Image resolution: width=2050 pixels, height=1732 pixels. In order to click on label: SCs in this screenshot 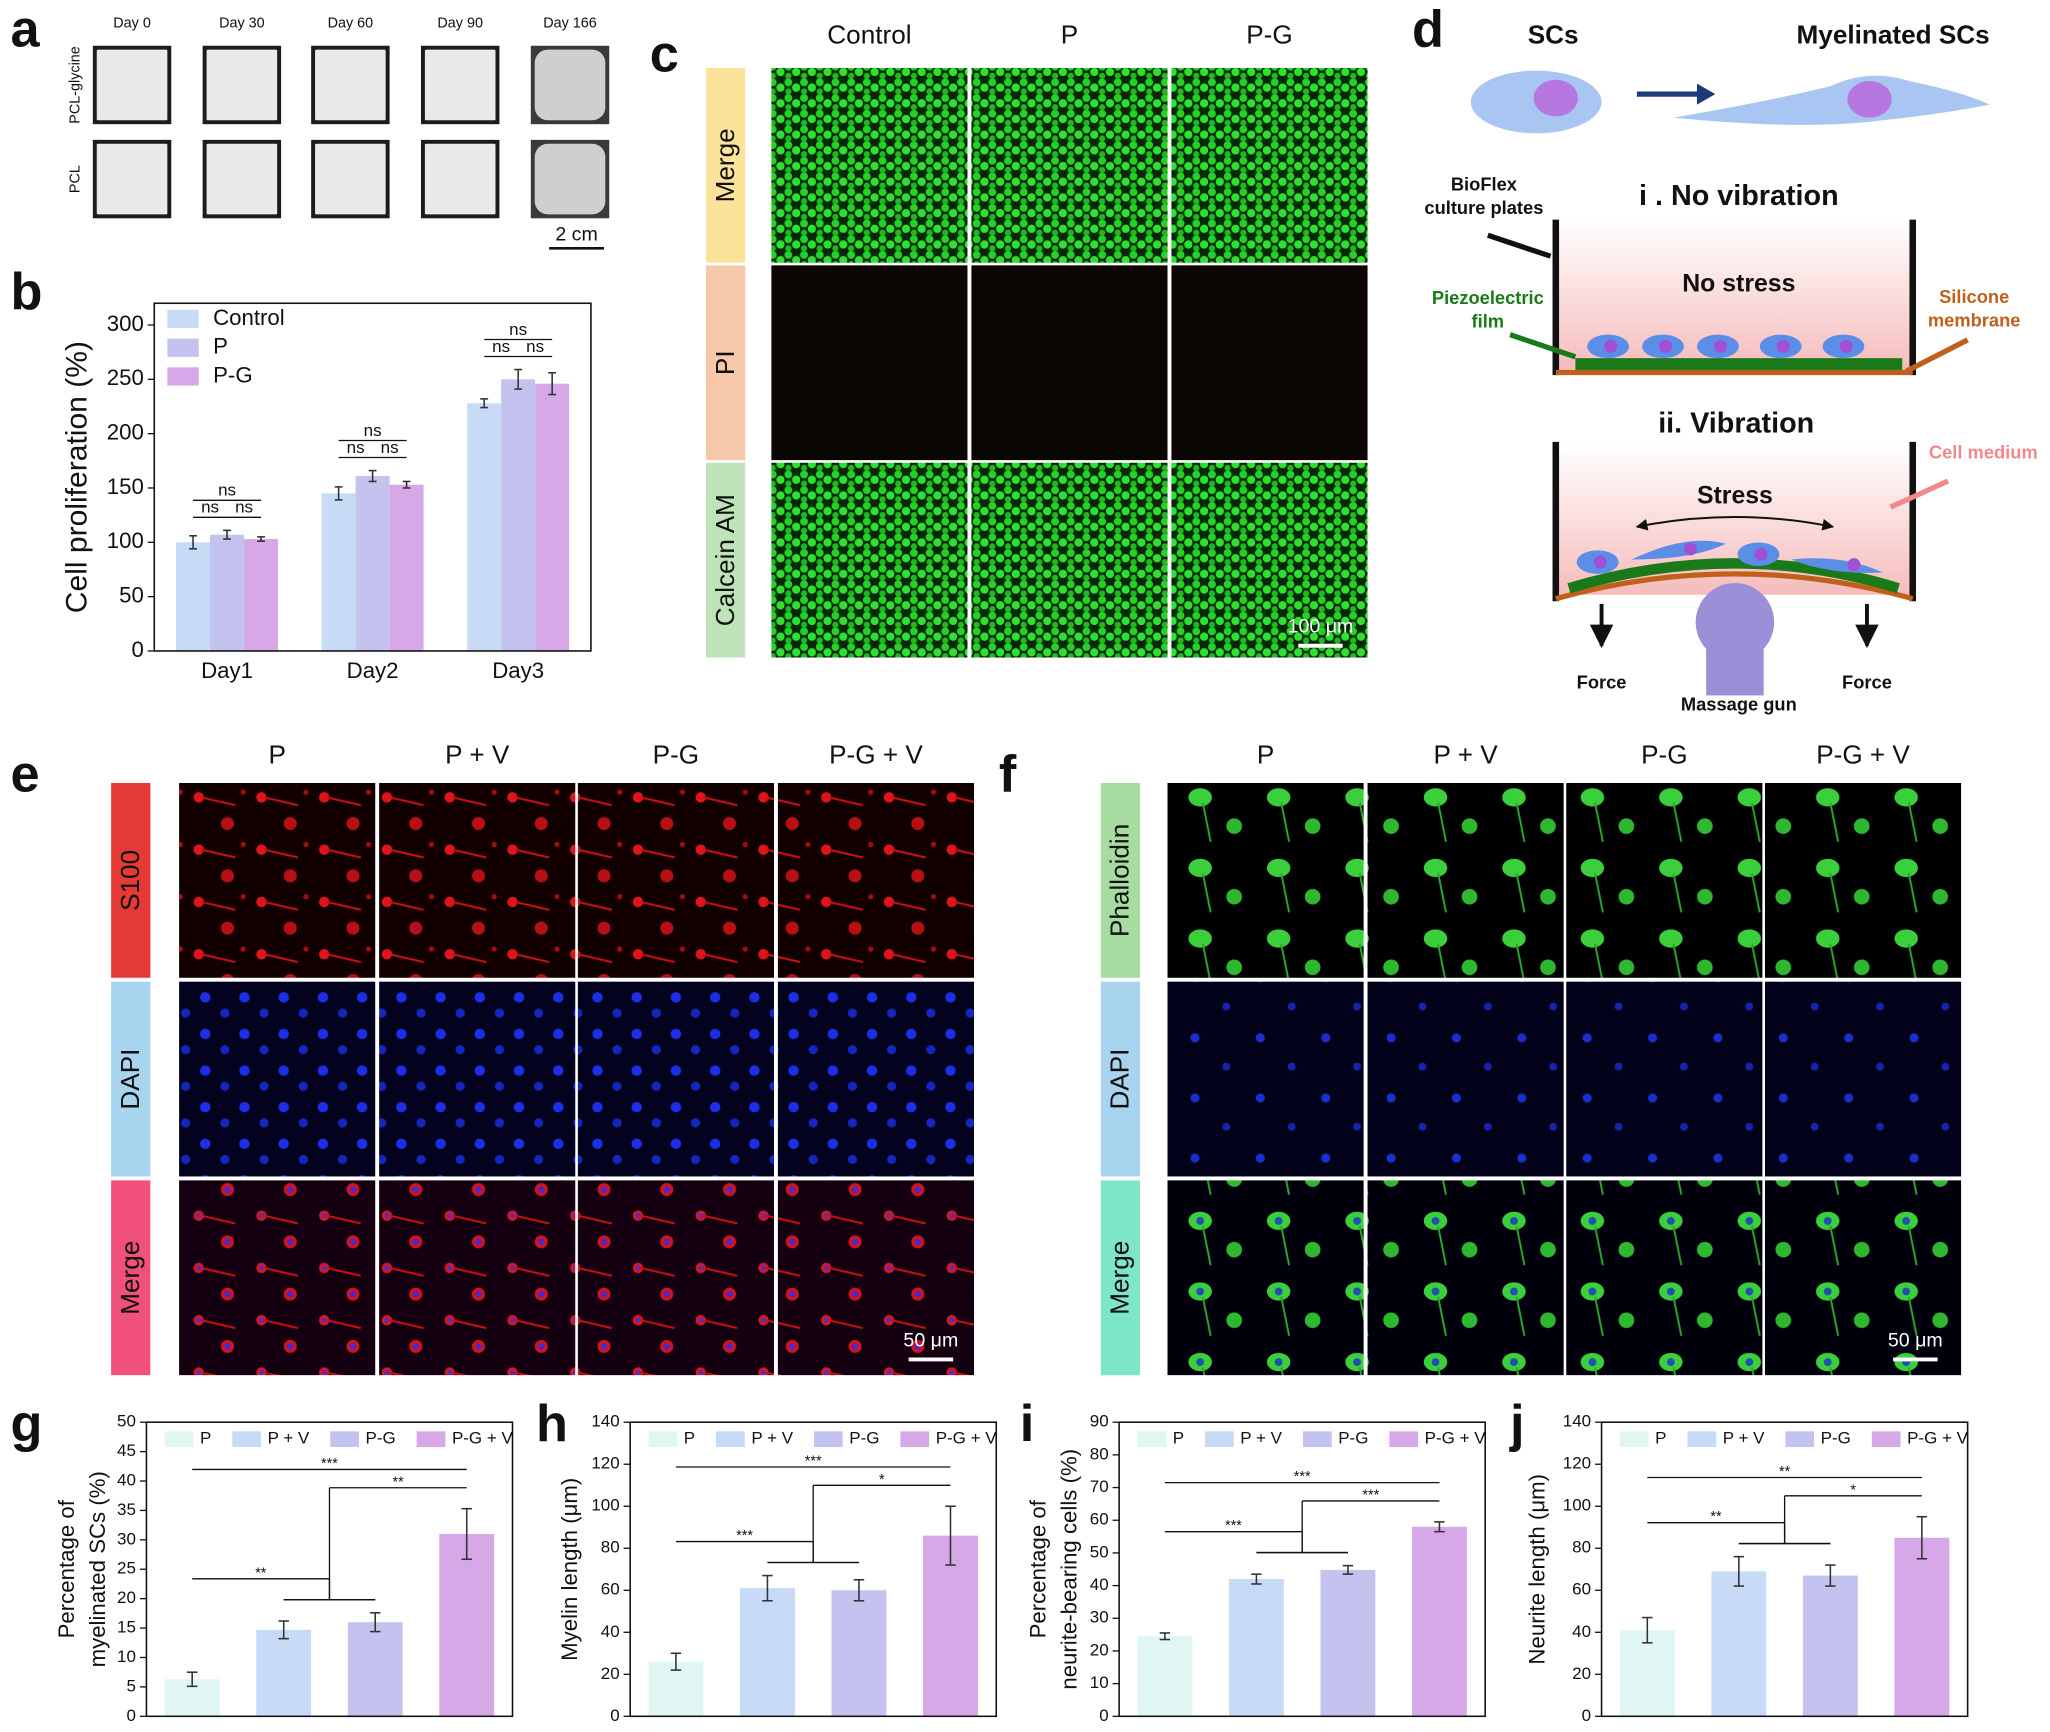, I will do `click(1553, 35)`.